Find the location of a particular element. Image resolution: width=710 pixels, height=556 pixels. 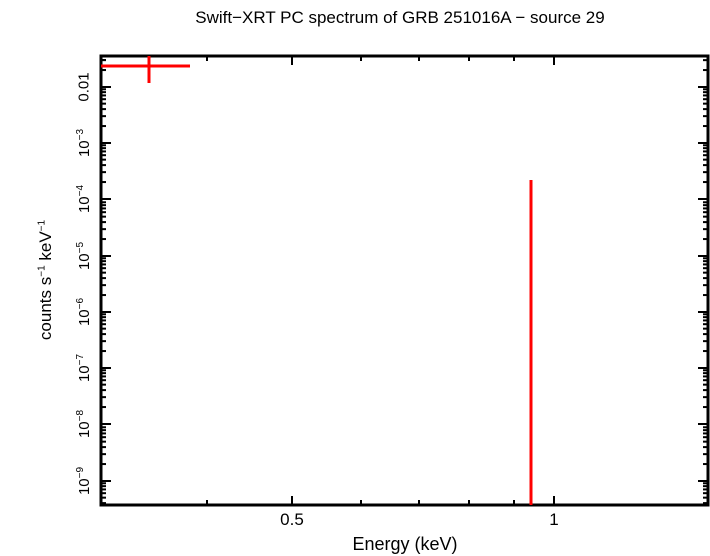

ytick-label-1e-7: 10−7 is located at coordinates (84, 368).